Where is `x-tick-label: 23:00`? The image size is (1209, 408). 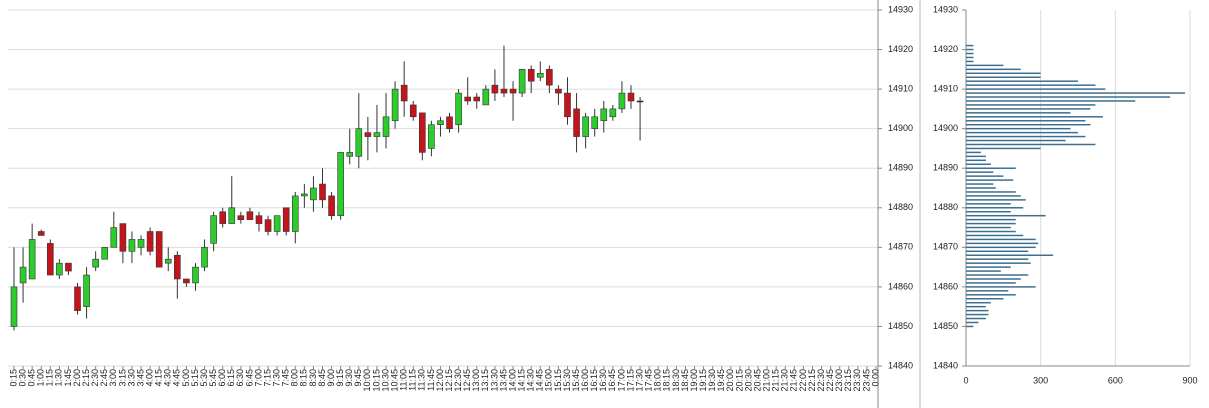 x-tick-label: 23:00 is located at coordinates (839, 380).